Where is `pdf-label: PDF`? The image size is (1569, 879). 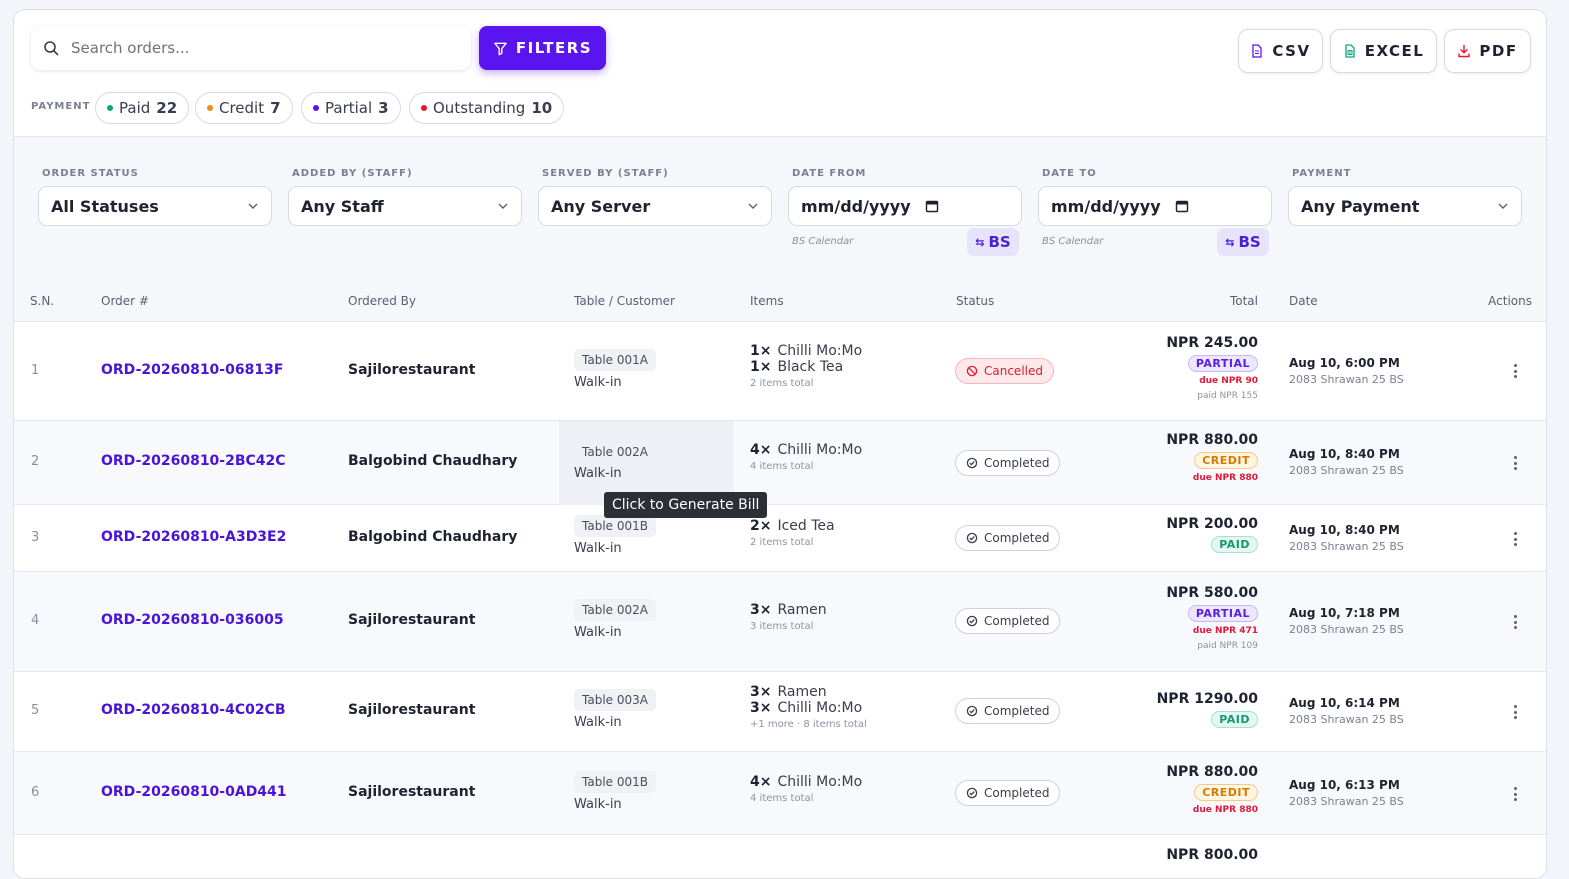
pdf-label: PDF is located at coordinates (1498, 51).